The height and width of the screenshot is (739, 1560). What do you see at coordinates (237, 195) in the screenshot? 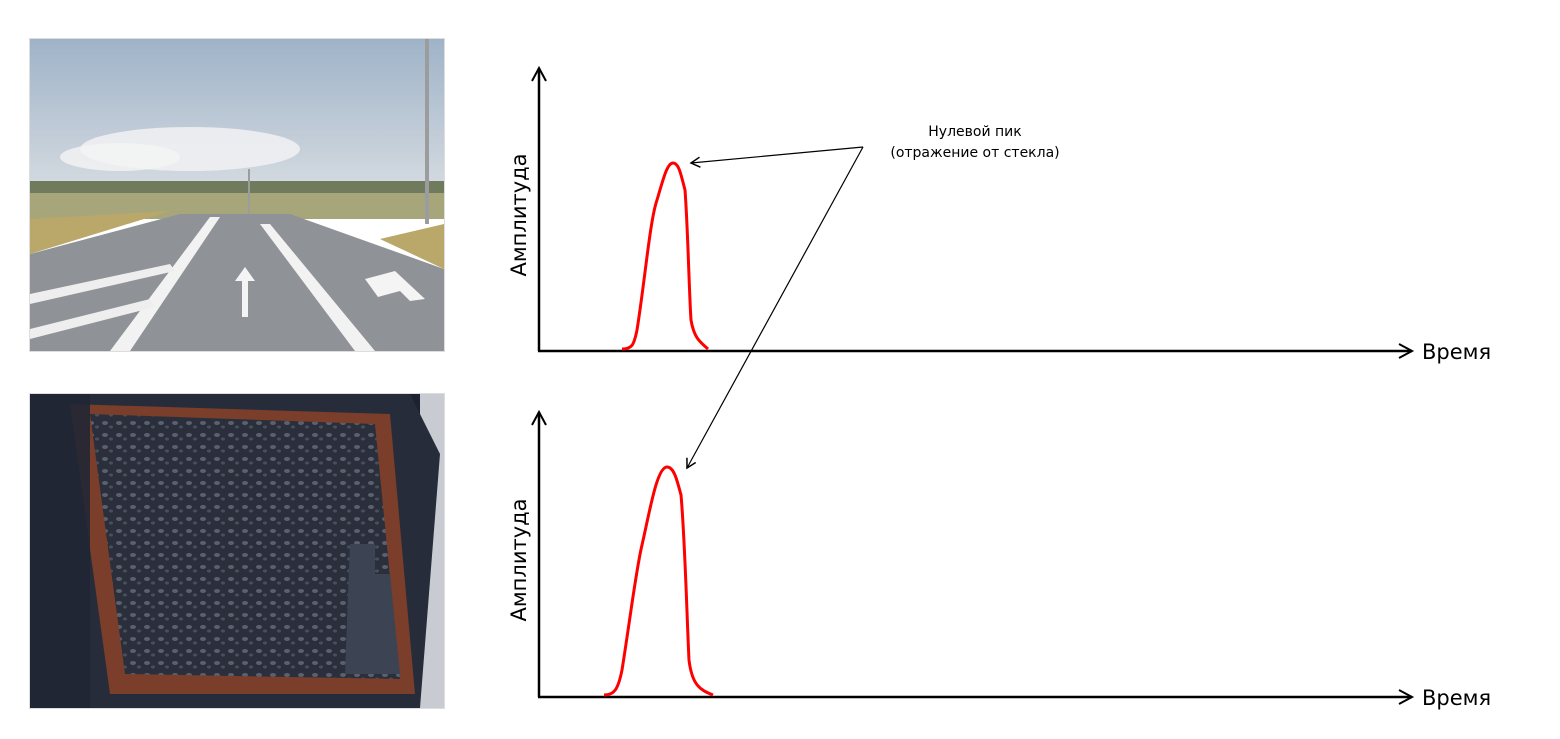
I see `road-photo` at bounding box center [237, 195].